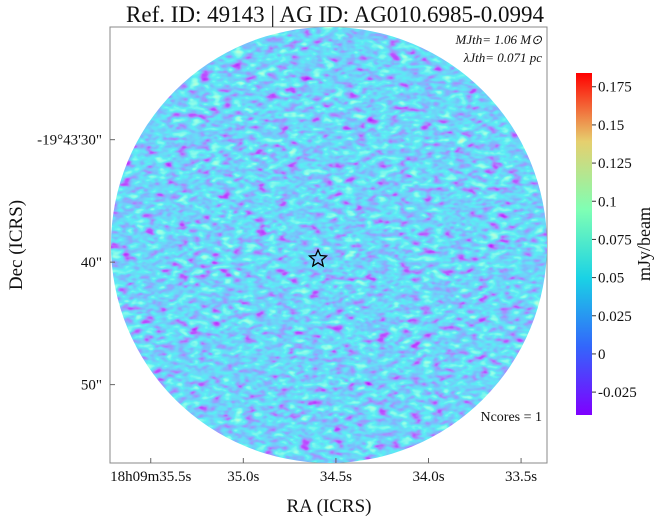 The height and width of the screenshot is (525, 670). What do you see at coordinates (336, 477) in the screenshot?
I see `x-tick-label: 34.5s` at bounding box center [336, 477].